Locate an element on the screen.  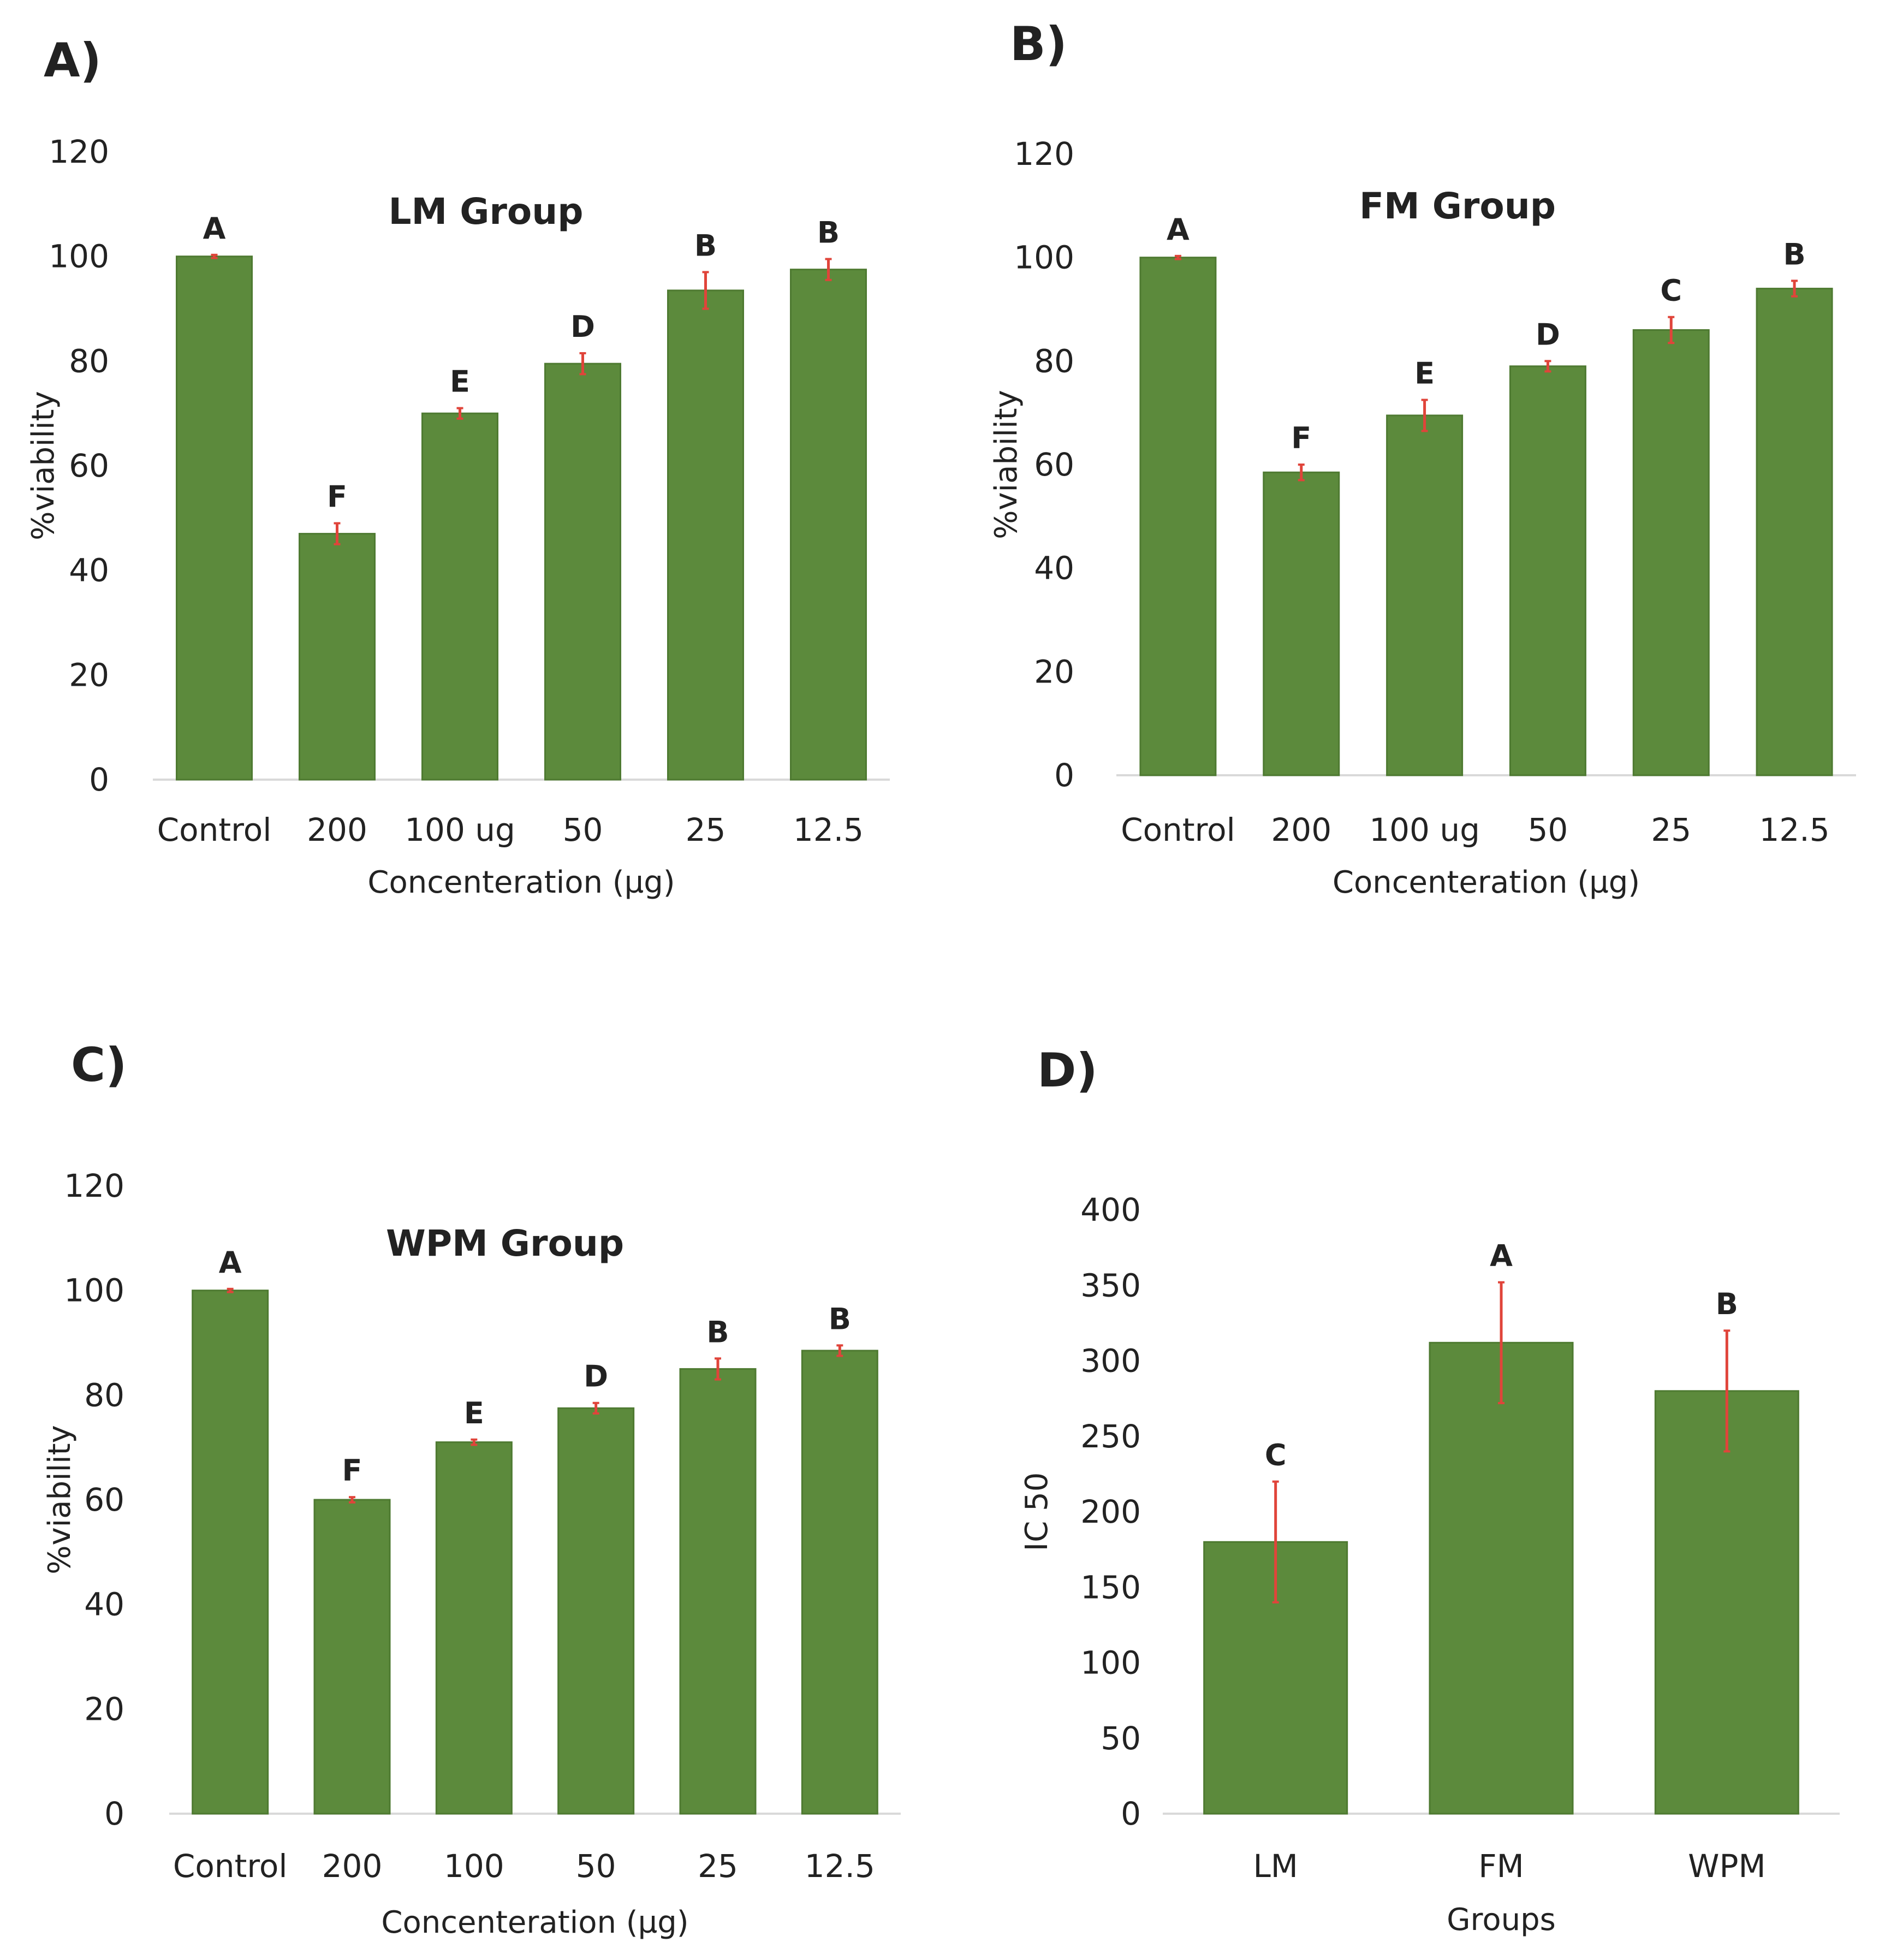
panel-label: B) is located at coordinates (1038, 44).